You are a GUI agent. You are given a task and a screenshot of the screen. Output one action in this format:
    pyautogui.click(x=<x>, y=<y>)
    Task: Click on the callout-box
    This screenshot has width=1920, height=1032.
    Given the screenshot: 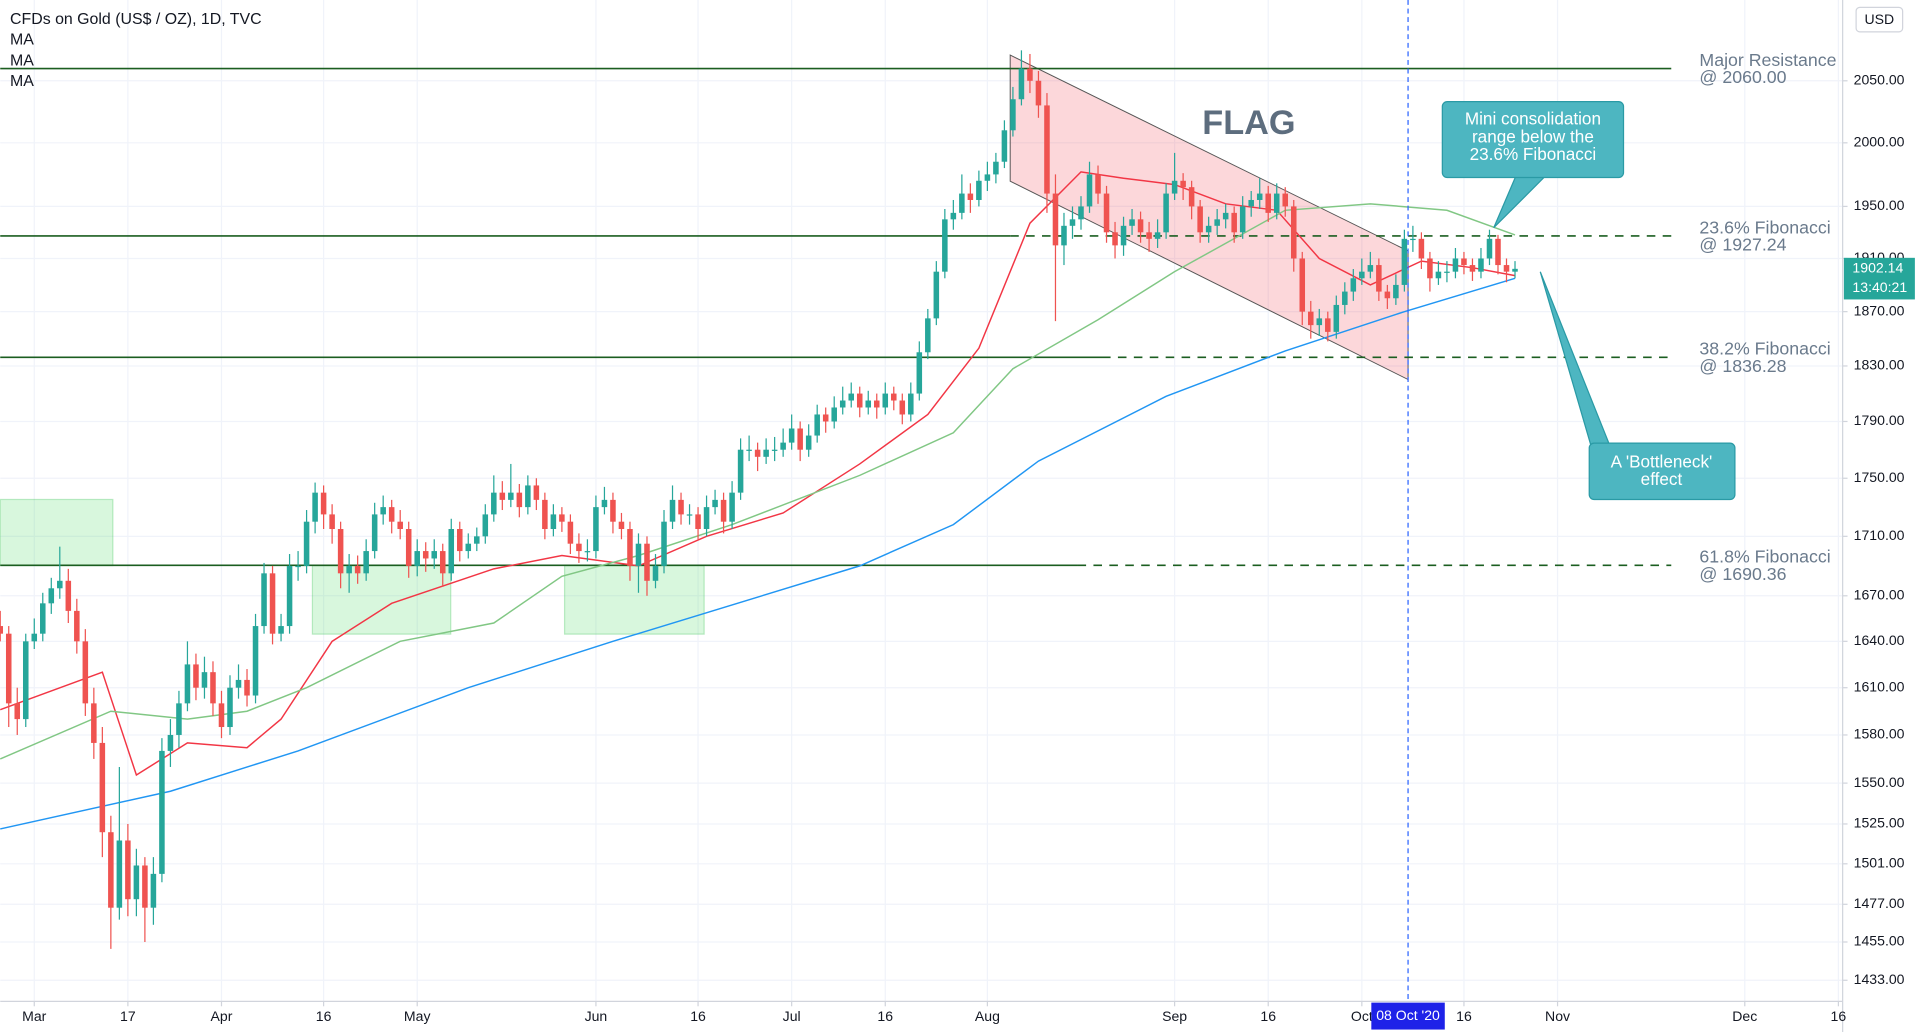 What is the action you would take?
    pyautogui.click(x=1662, y=471)
    